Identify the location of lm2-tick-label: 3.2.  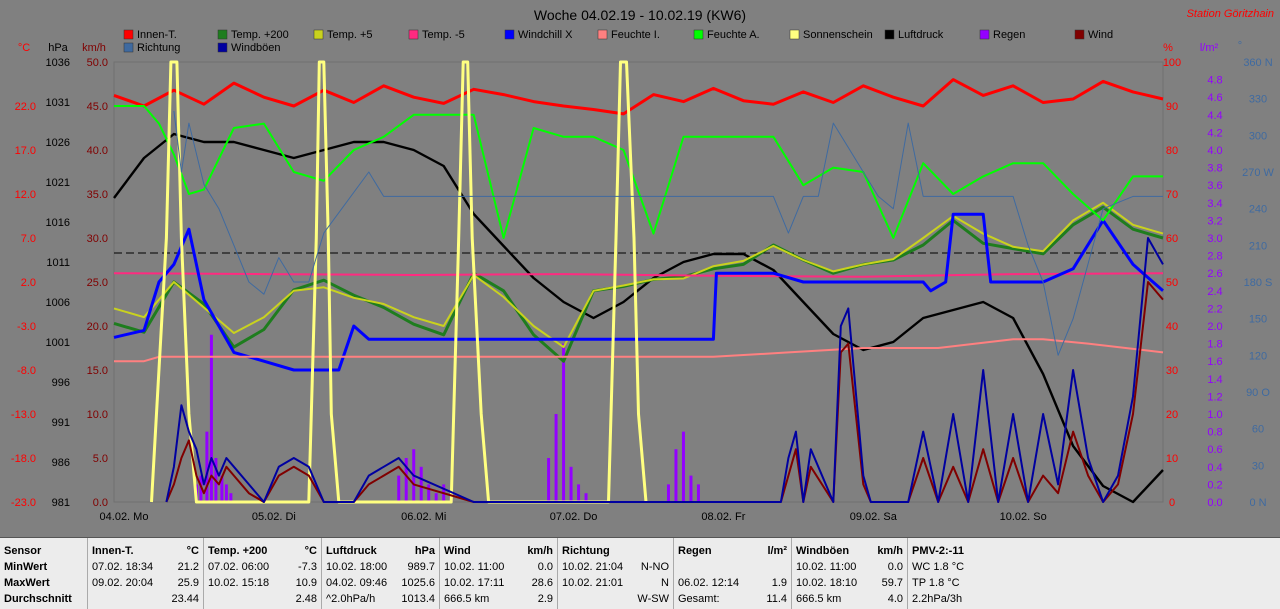
(1214, 221).